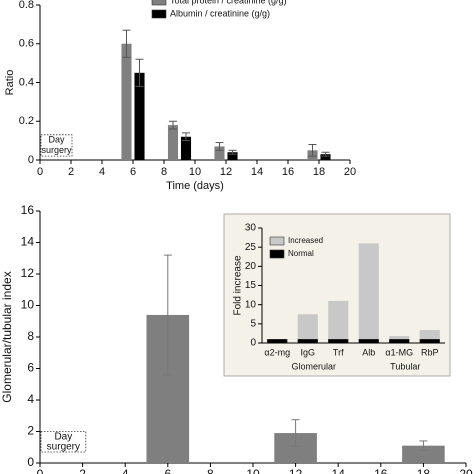 The image size is (474, 474). What do you see at coordinates (30, 336) in the screenshot?
I see `y-tick-label: 8` at bounding box center [30, 336].